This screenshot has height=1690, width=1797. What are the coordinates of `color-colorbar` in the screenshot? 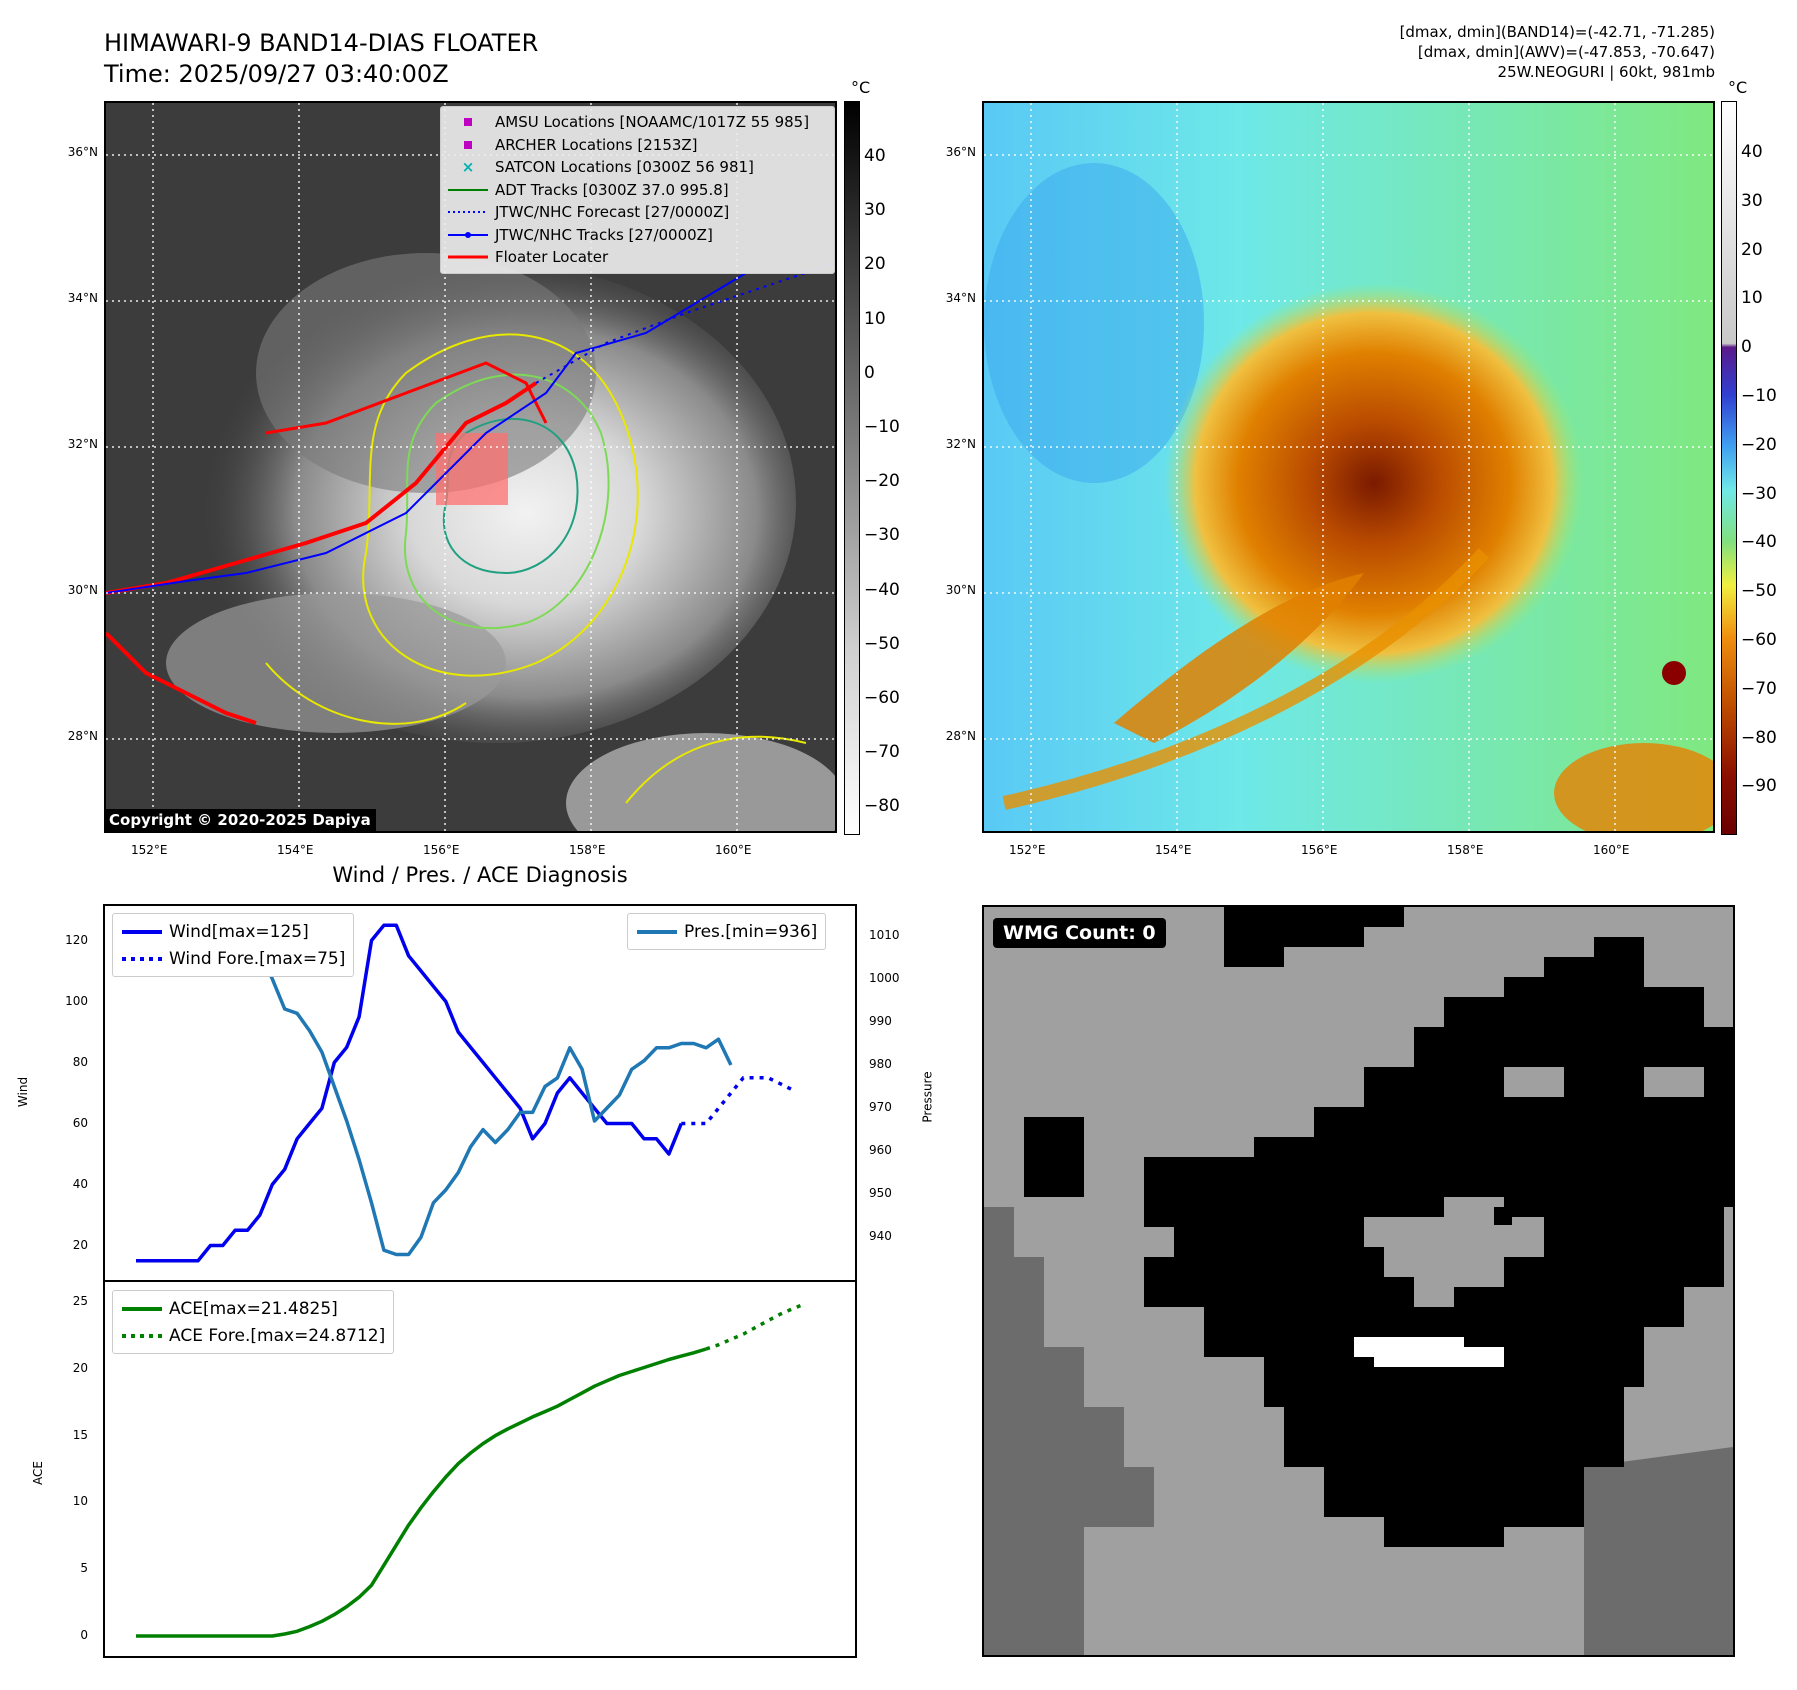 It's located at (1729, 468).